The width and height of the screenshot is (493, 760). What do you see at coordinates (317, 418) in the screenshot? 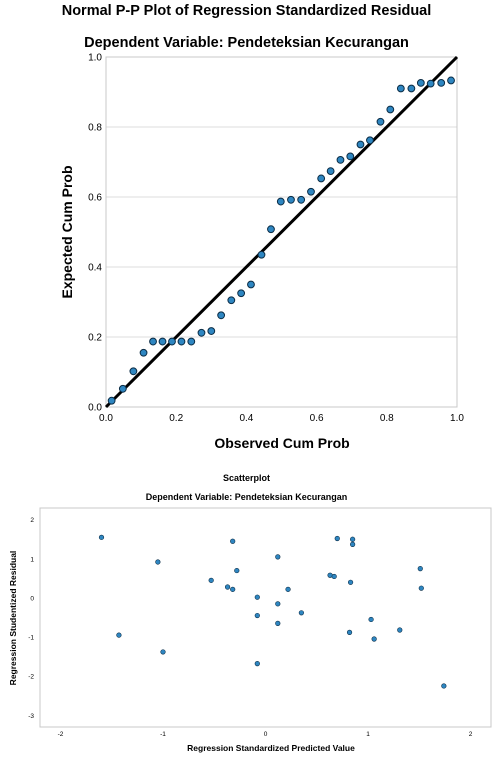
I see `pp-x-tick-label: 0.6` at bounding box center [317, 418].